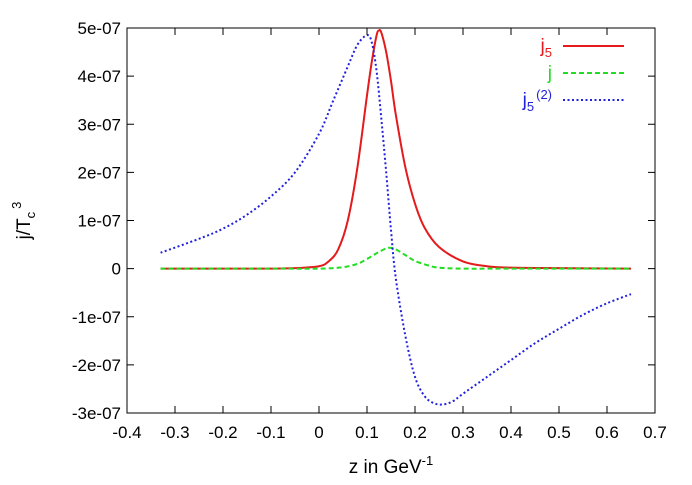 The image size is (692, 485). What do you see at coordinates (415, 432) in the screenshot?
I see `x-tick-label: 0.2` at bounding box center [415, 432].